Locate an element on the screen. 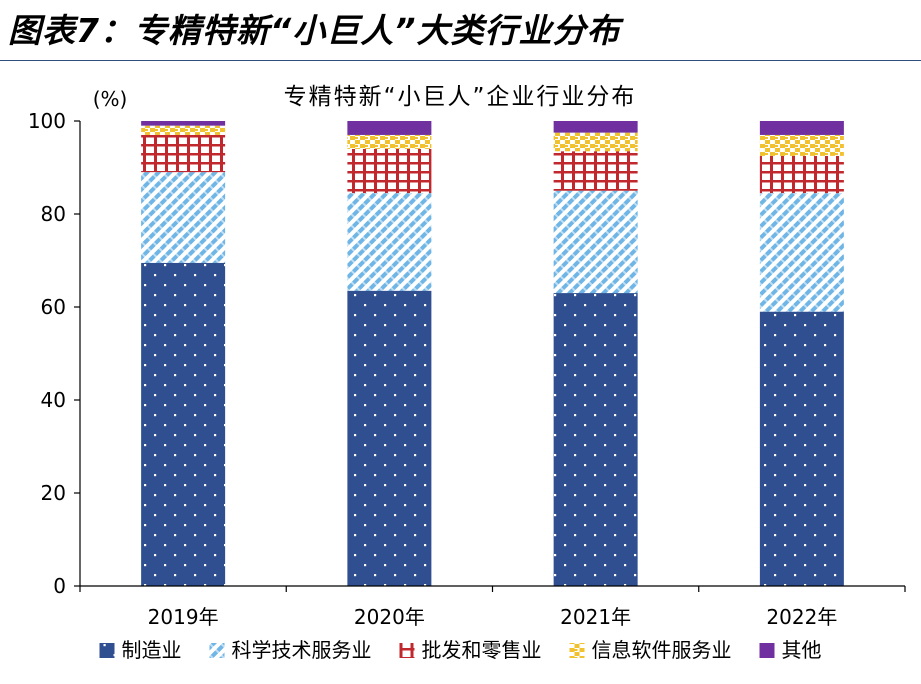 The width and height of the screenshot is (921, 684). chart-title: 专精特新“小巨人”企业行业分布 is located at coordinates (460, 97).